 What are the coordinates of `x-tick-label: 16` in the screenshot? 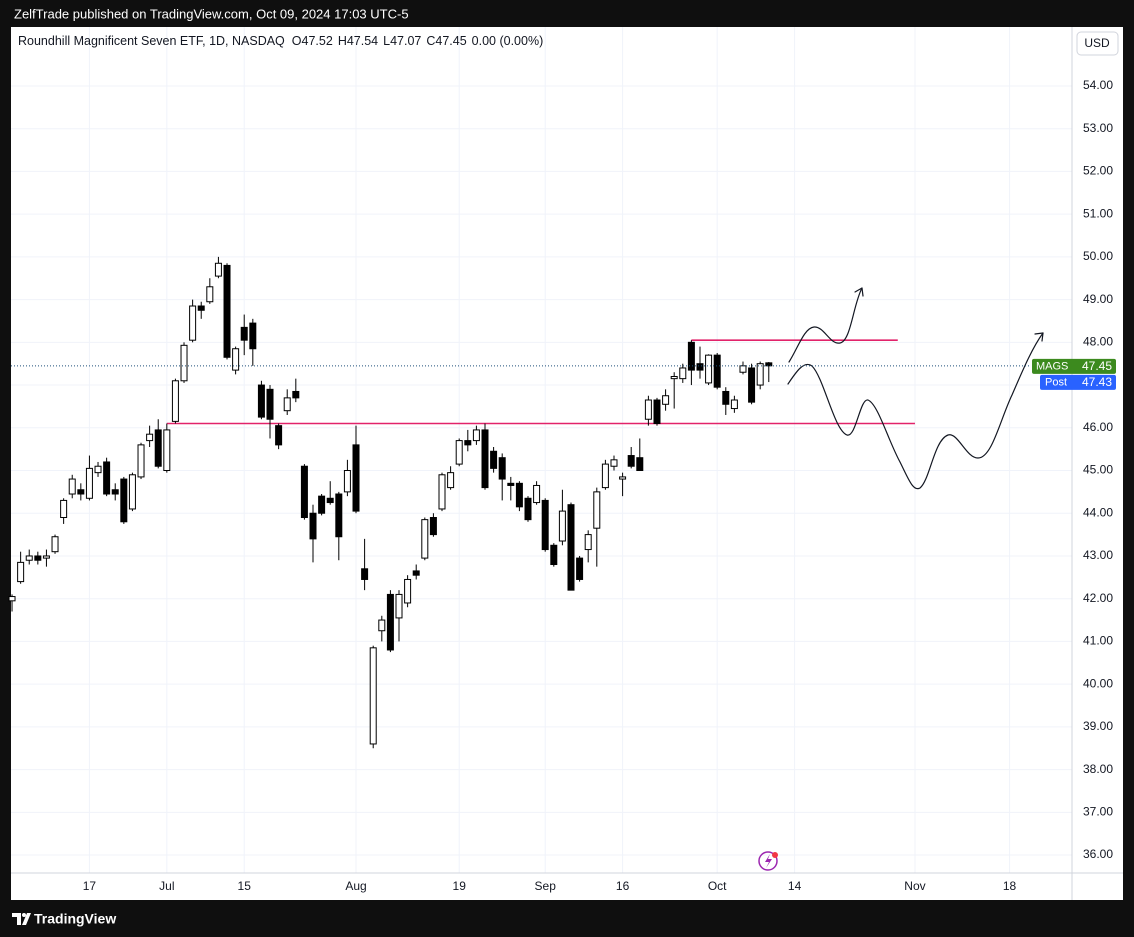 It's located at (623, 886).